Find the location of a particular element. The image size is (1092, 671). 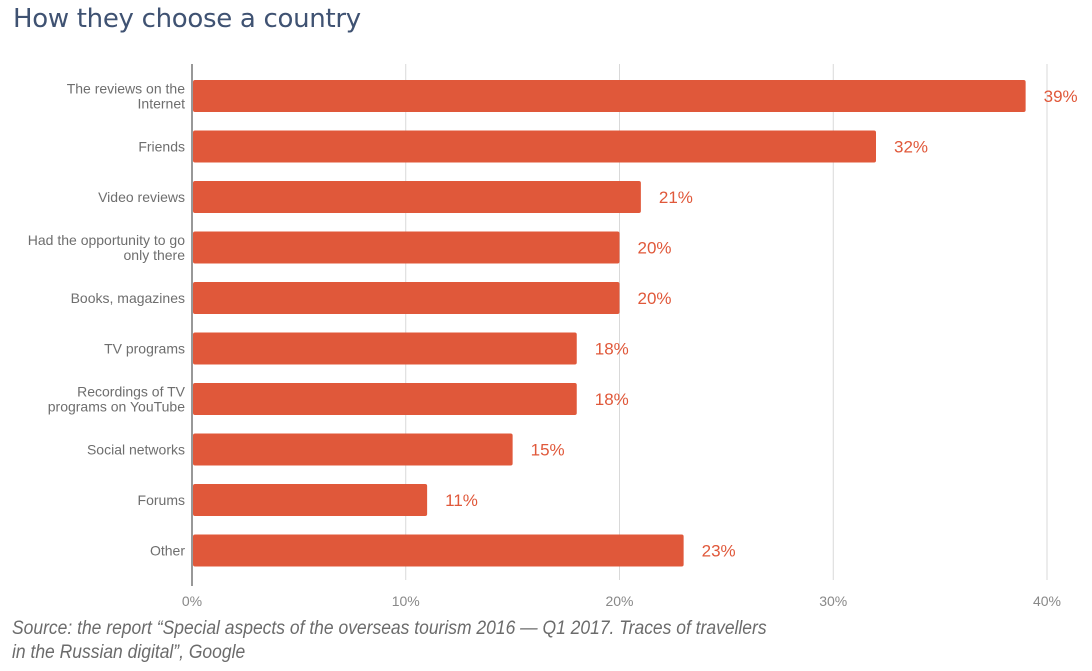

x-tick-label: 20% is located at coordinates (619, 601).